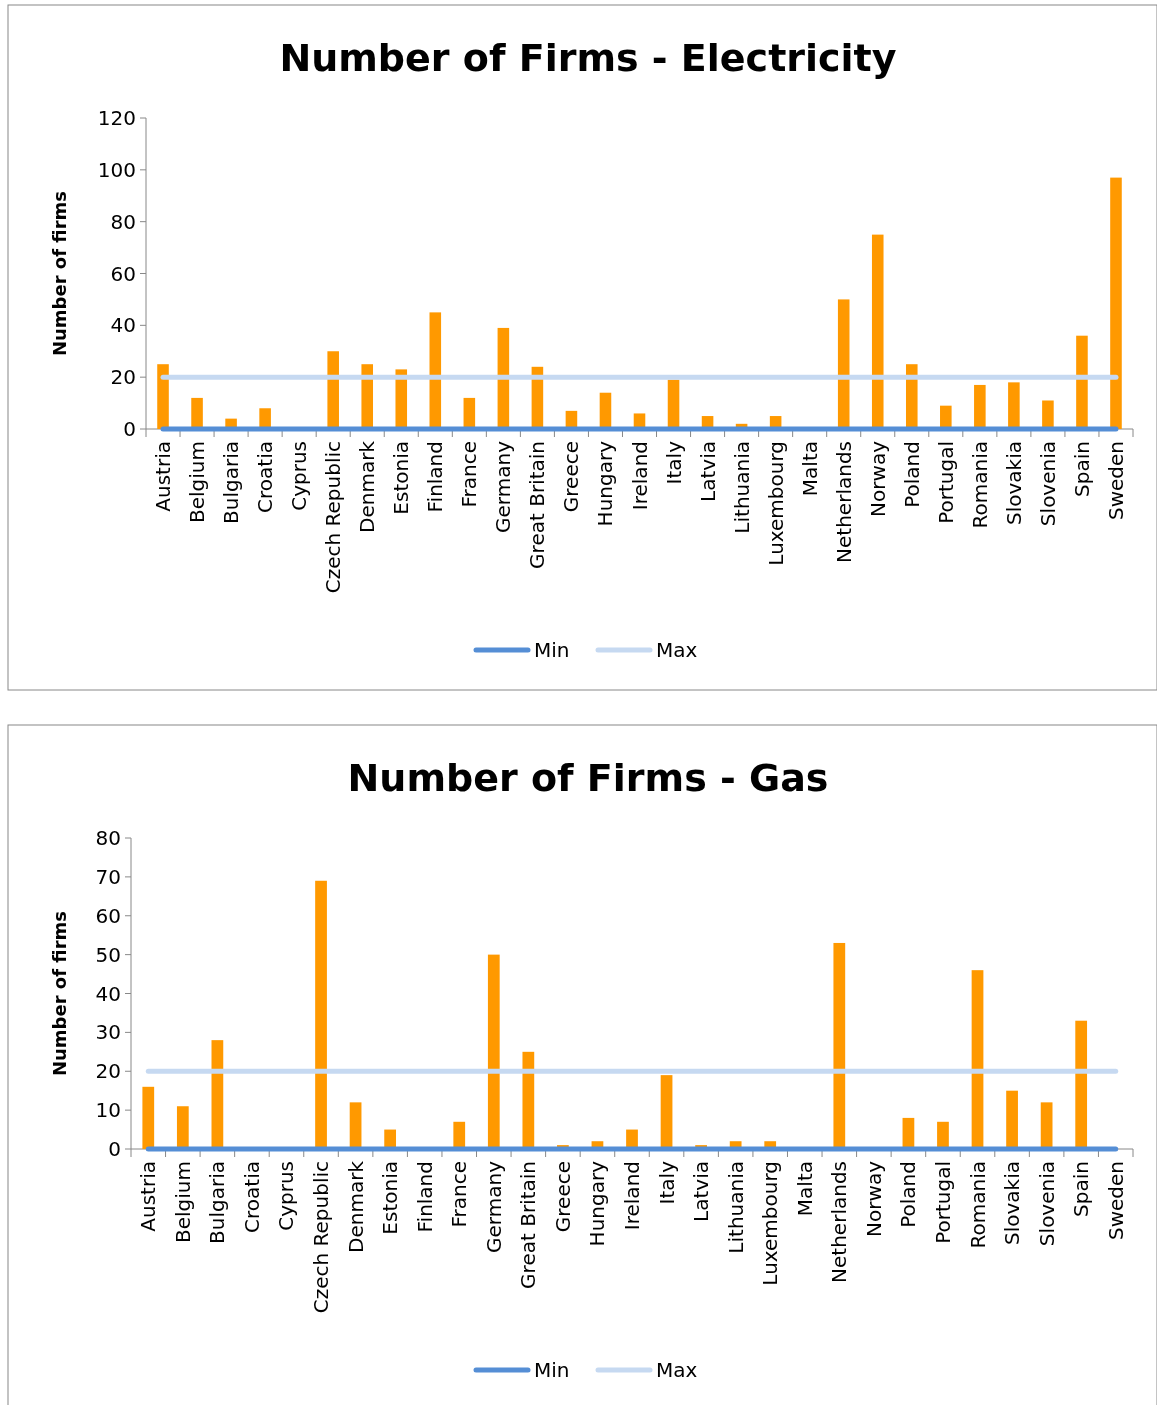  Describe the element at coordinates (59, 273) in the screenshot. I see `y-axis-title: Number of firms` at that location.